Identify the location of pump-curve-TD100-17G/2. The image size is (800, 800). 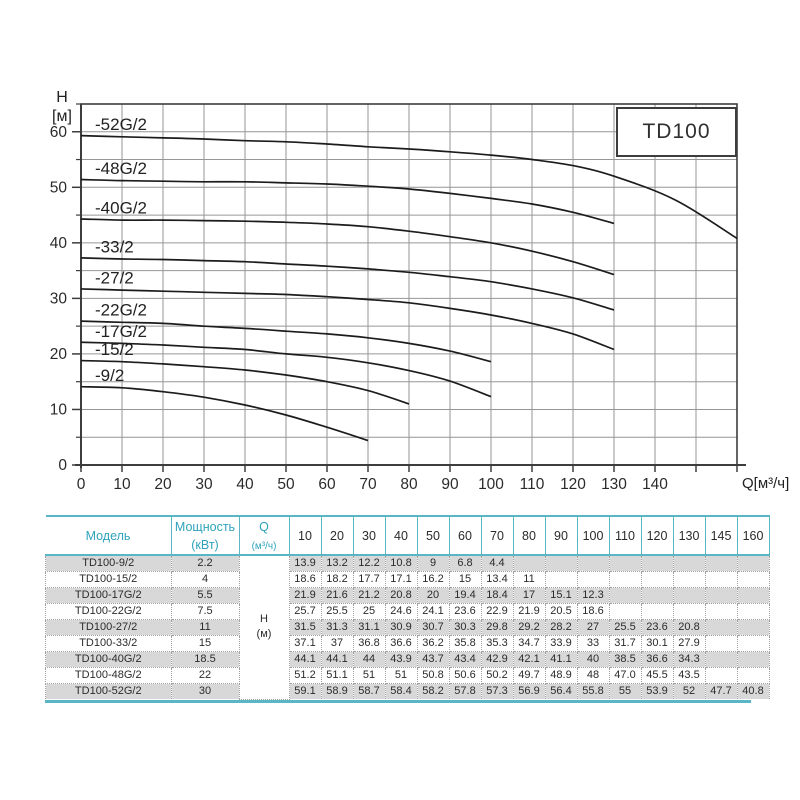
(286, 369).